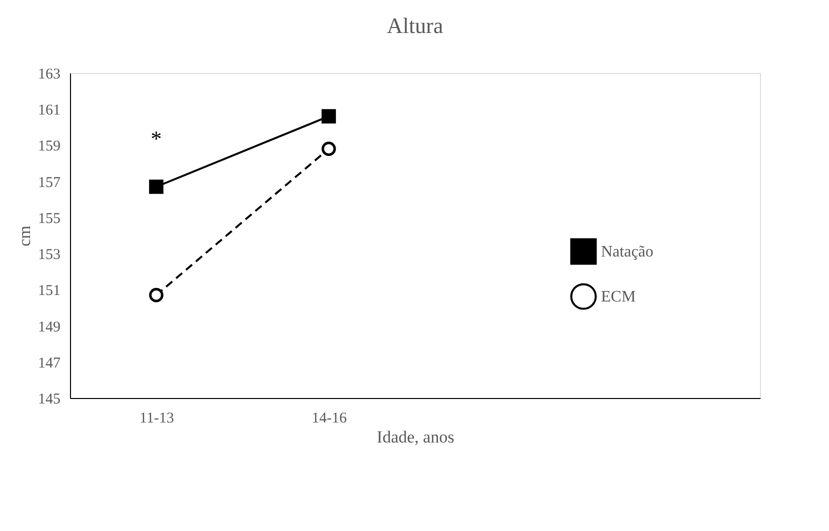 The height and width of the screenshot is (531, 829). What do you see at coordinates (627, 252) in the screenshot?
I see `legend-label: Natação` at bounding box center [627, 252].